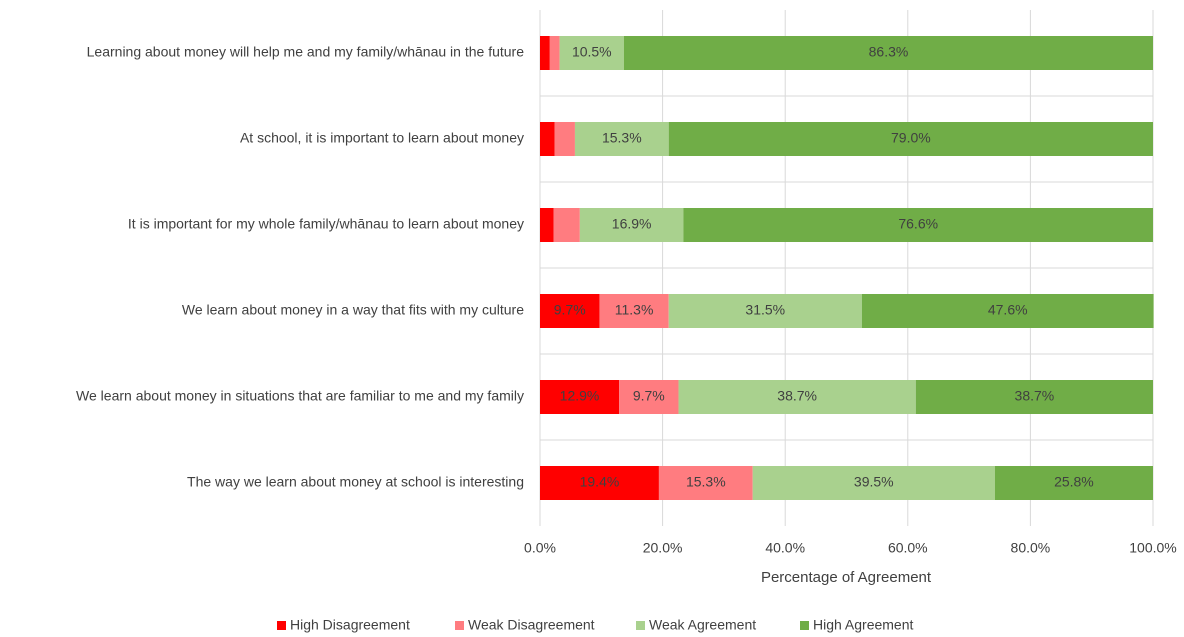 This screenshot has width=1184, height=637. I want to click on data-label: 11.3%, so click(634, 310).